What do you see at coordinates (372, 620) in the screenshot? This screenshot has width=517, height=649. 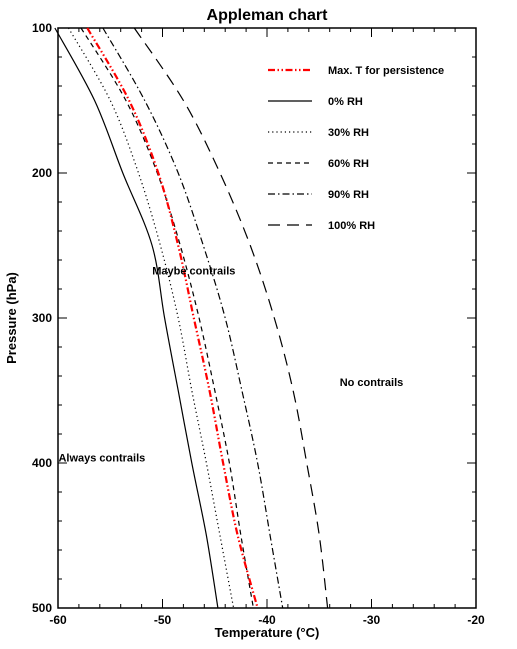 I see `x-tick-label: -30` at bounding box center [372, 620].